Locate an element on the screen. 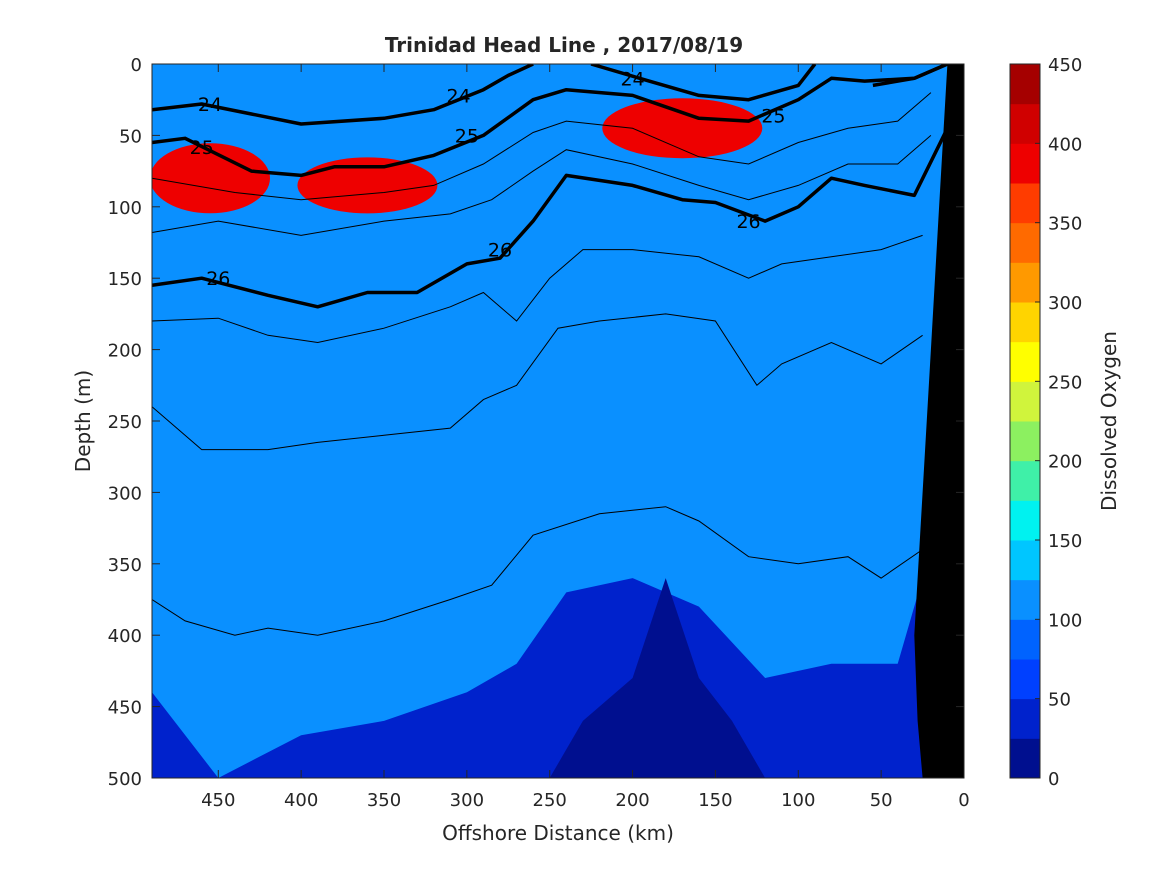  colorbar-frame is located at coordinates (1025, 421).